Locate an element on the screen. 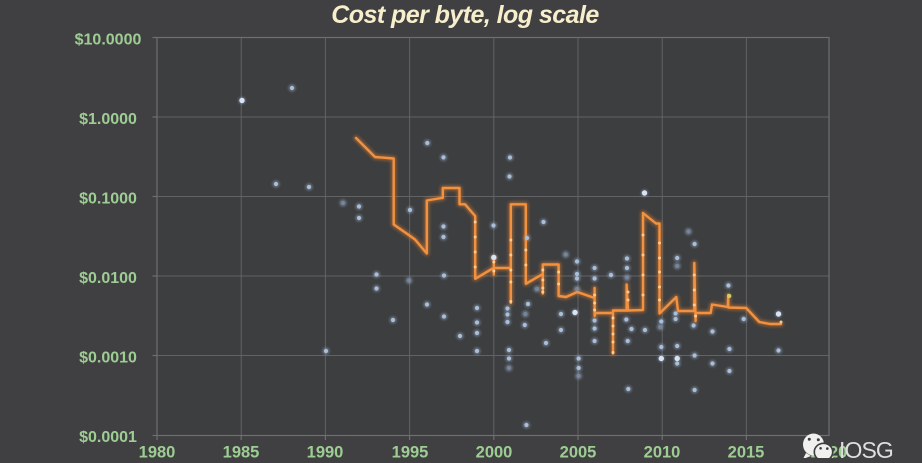 This screenshot has width=922, height=463. svg-text: IOSG is located at coordinates (866, 447).